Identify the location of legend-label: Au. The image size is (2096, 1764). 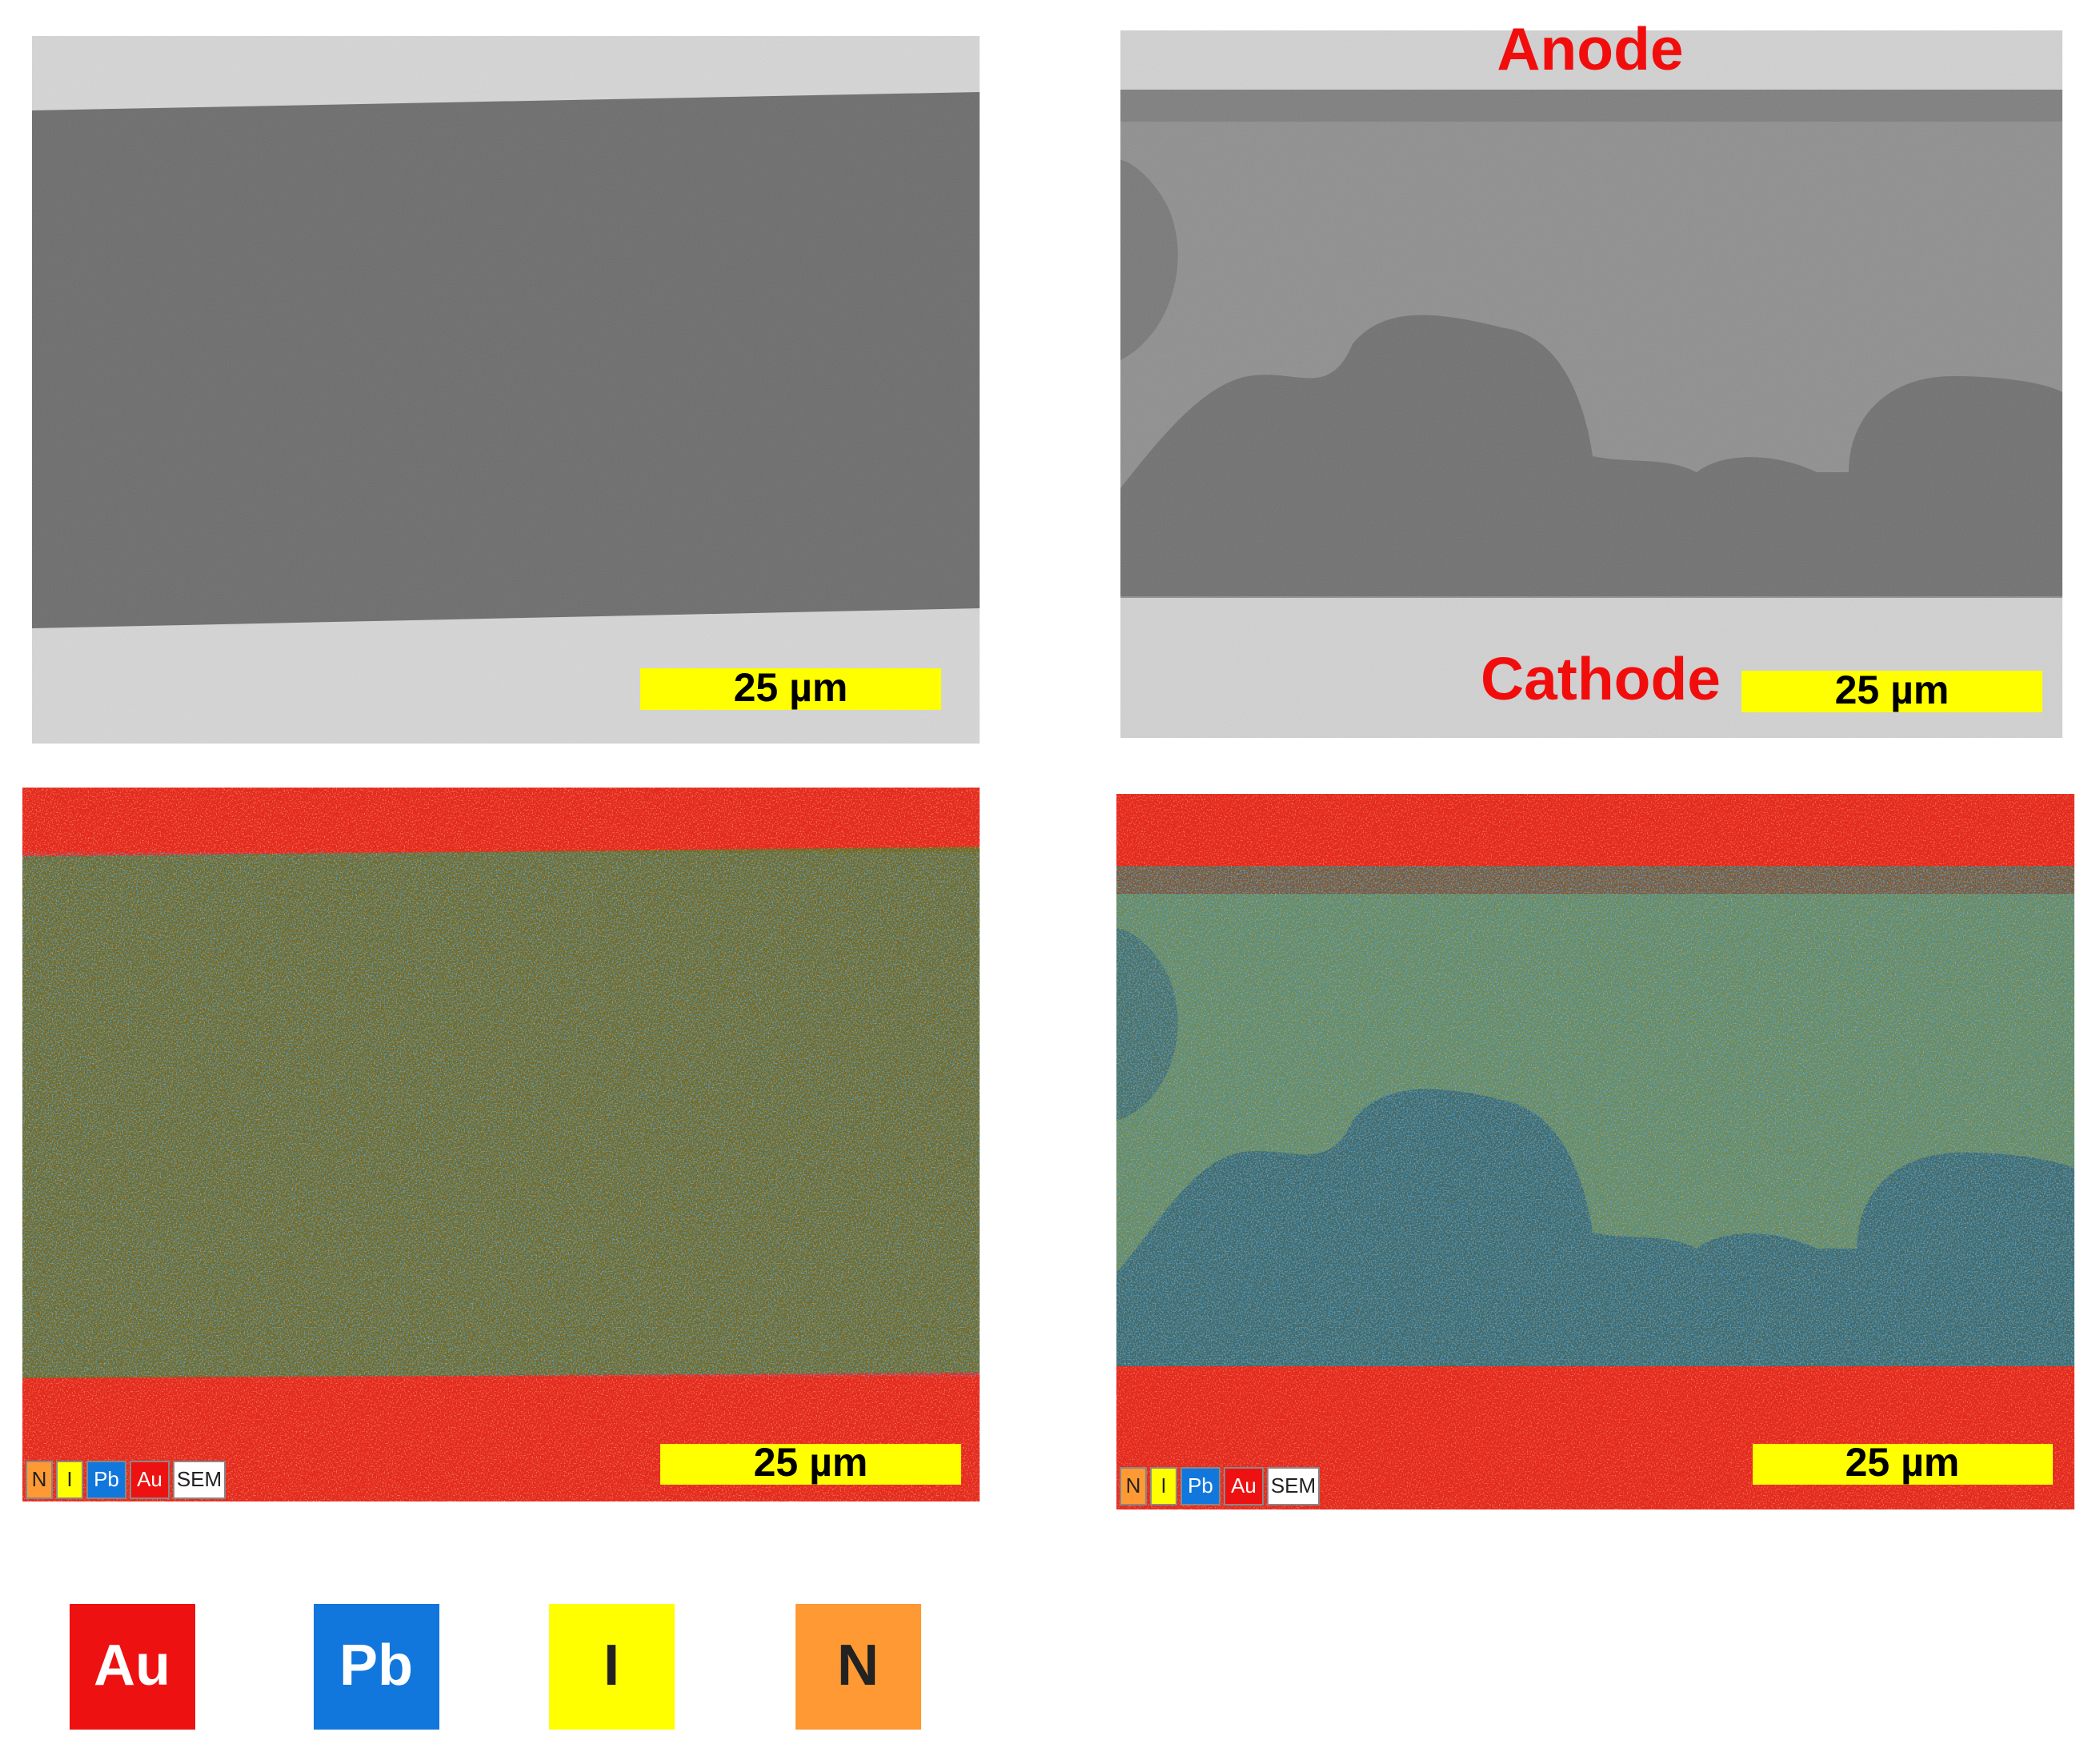
(132, 1666).